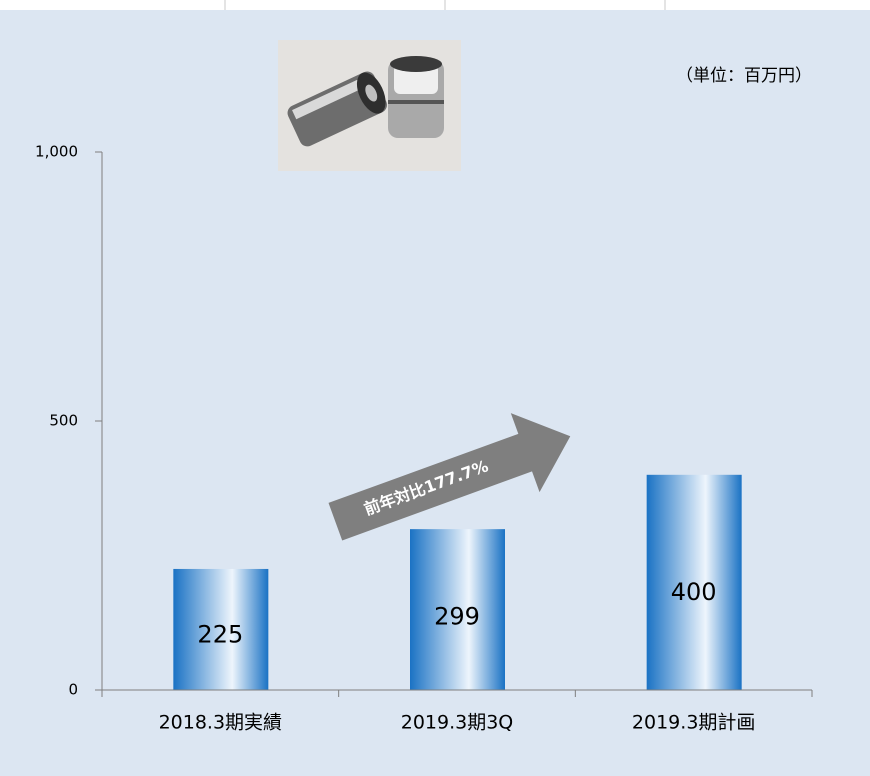 This screenshot has height=776, width=870. Describe the element at coordinates (220, 635) in the screenshot. I see `value-label: 225` at that location.